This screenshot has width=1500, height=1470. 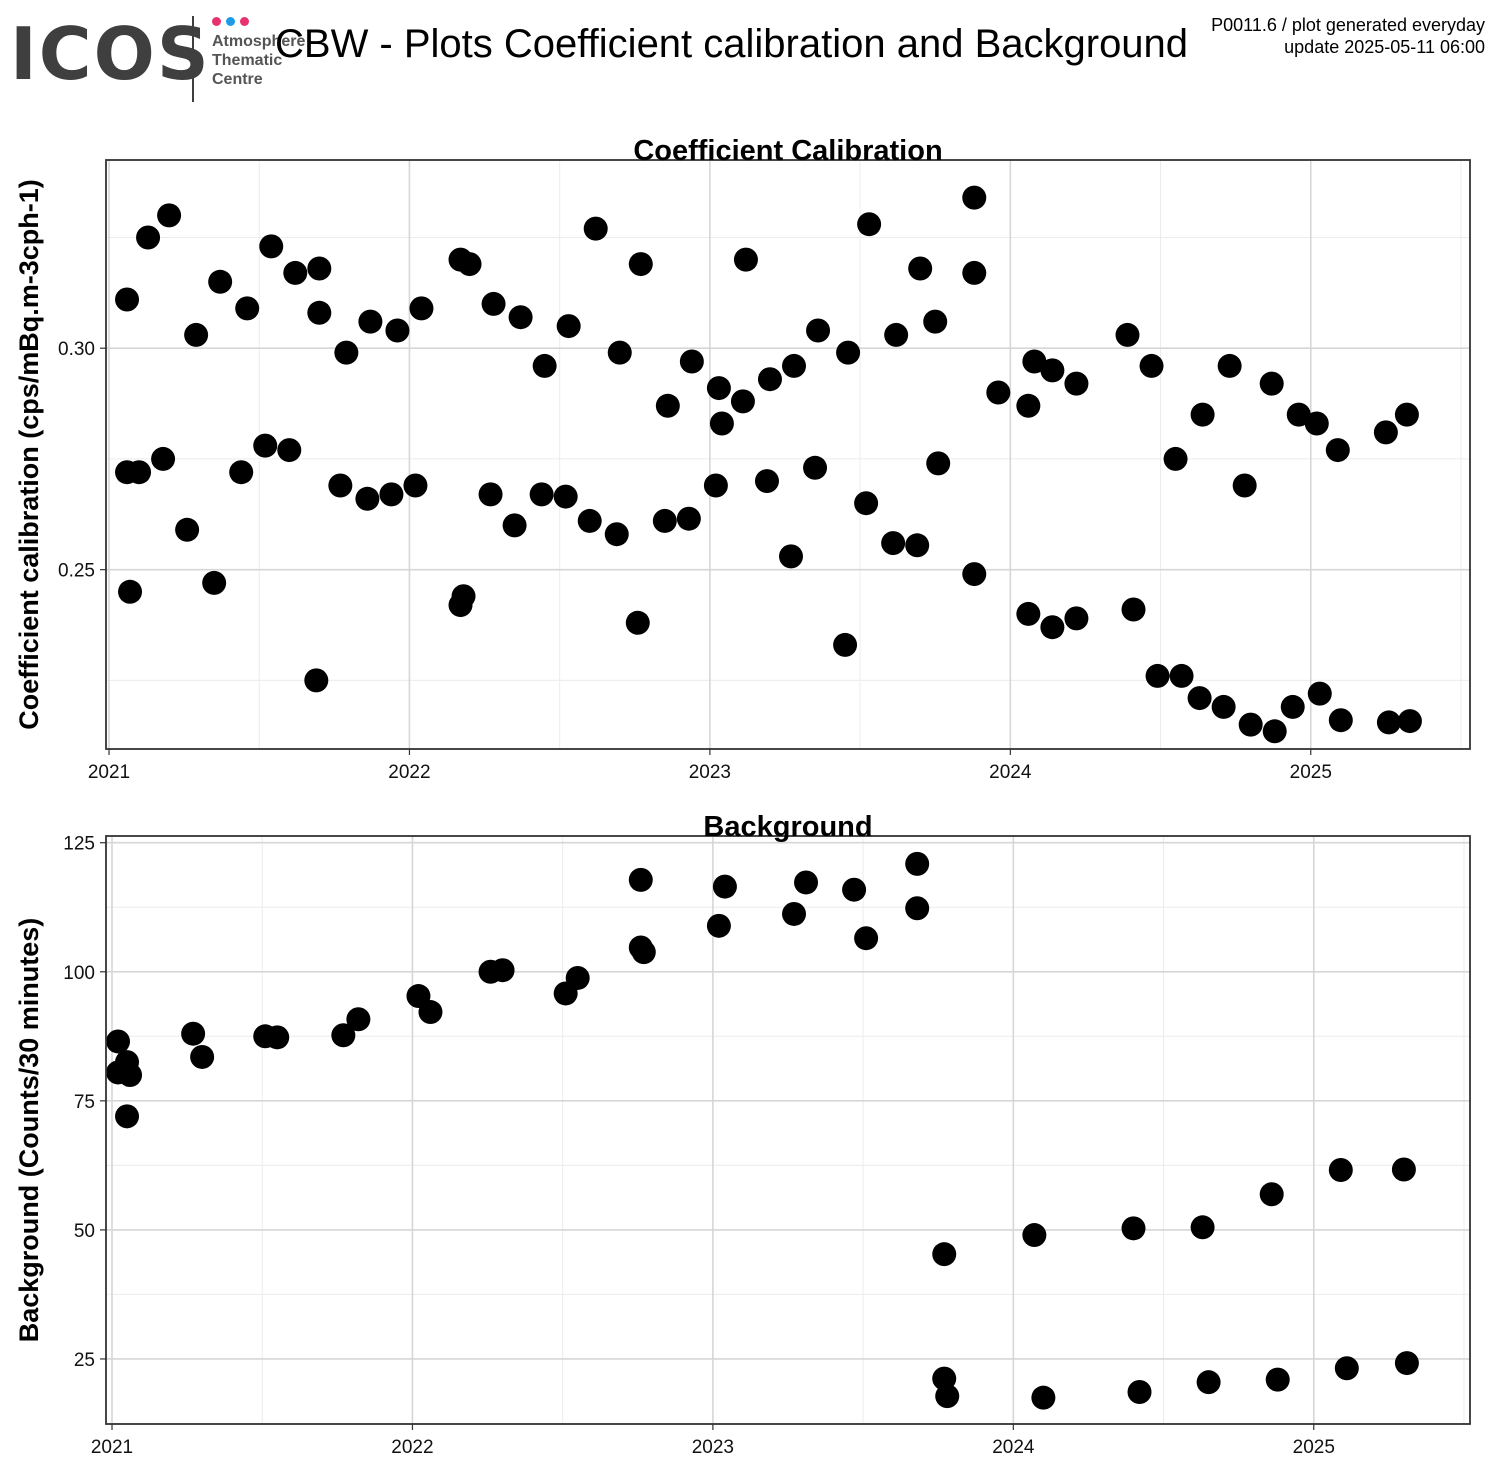 I want to click on y-tick-label: 75, so click(x=84, y=1102).